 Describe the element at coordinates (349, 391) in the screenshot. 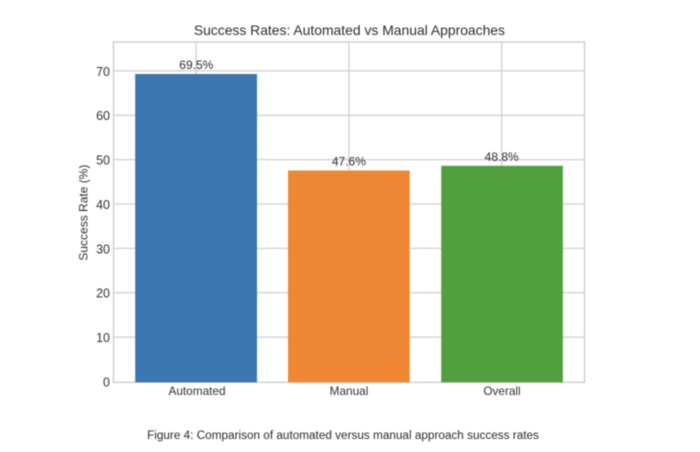

I see `svg-text: Manual` at that location.